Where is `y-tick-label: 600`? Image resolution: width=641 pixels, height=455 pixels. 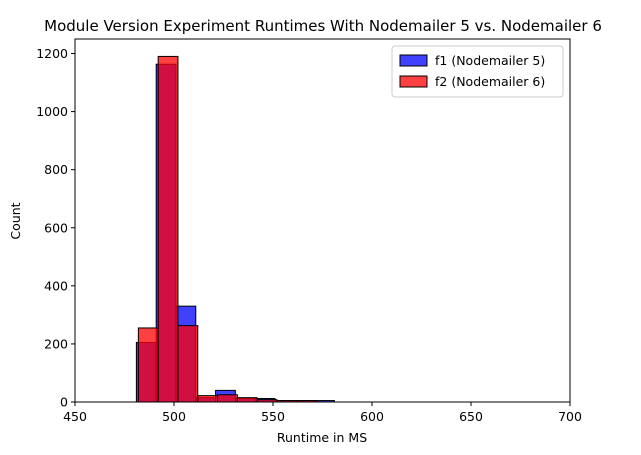
y-tick-label: 600 is located at coordinates (56, 227).